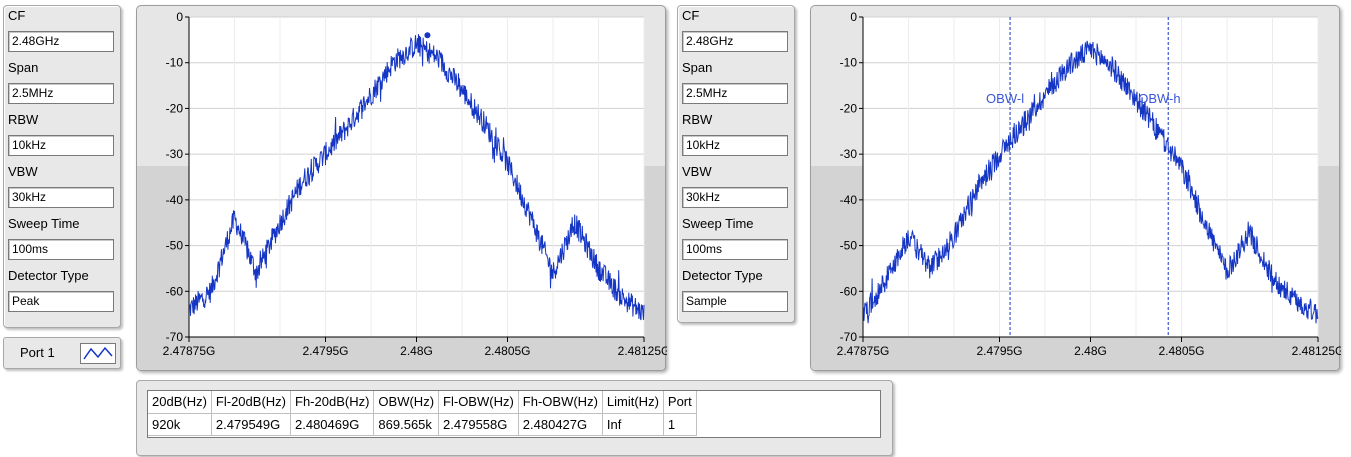  Describe the element at coordinates (560, 424) in the screenshot. I see `table-cell: 2.480427G` at that location.